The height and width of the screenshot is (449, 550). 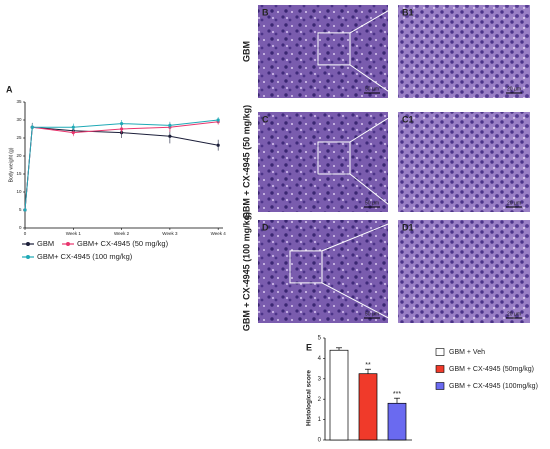 What do you see at coordinates (265, 227) in the screenshot?
I see `panel-letter: D` at bounding box center [265, 227].